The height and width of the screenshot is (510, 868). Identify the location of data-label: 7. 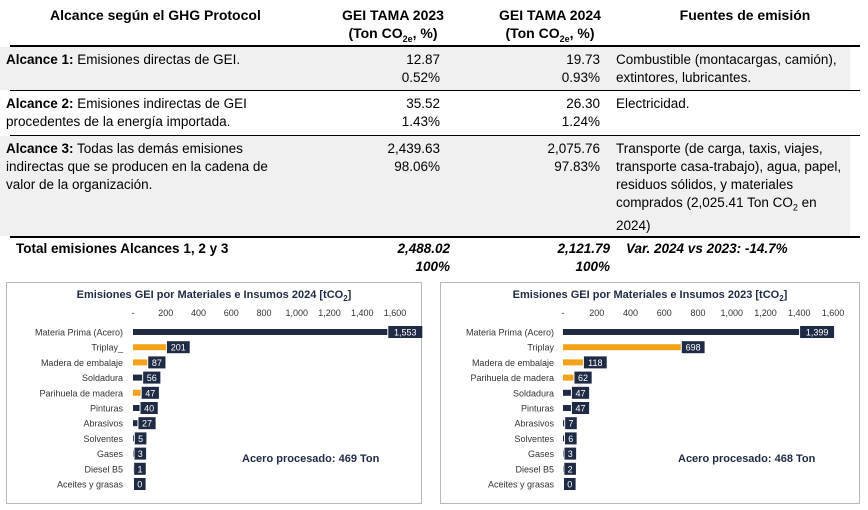
(570, 424).